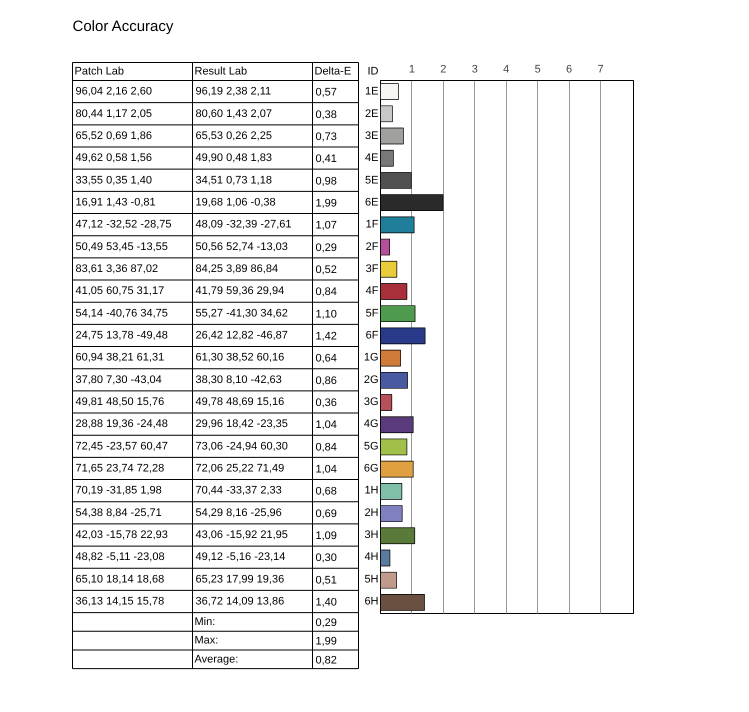 The height and width of the screenshot is (712, 749). I want to click on y-tick-label: 5E, so click(372, 180).